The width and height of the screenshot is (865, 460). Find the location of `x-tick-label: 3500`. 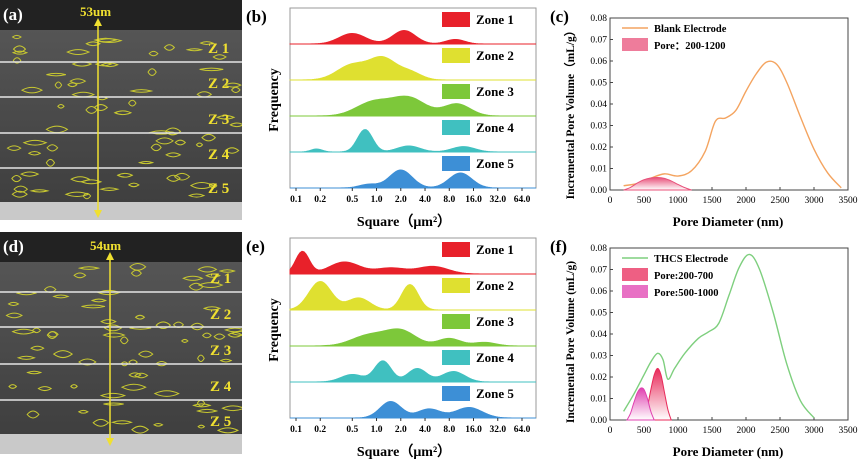

x-tick-label: 3500 is located at coordinates (848, 431).